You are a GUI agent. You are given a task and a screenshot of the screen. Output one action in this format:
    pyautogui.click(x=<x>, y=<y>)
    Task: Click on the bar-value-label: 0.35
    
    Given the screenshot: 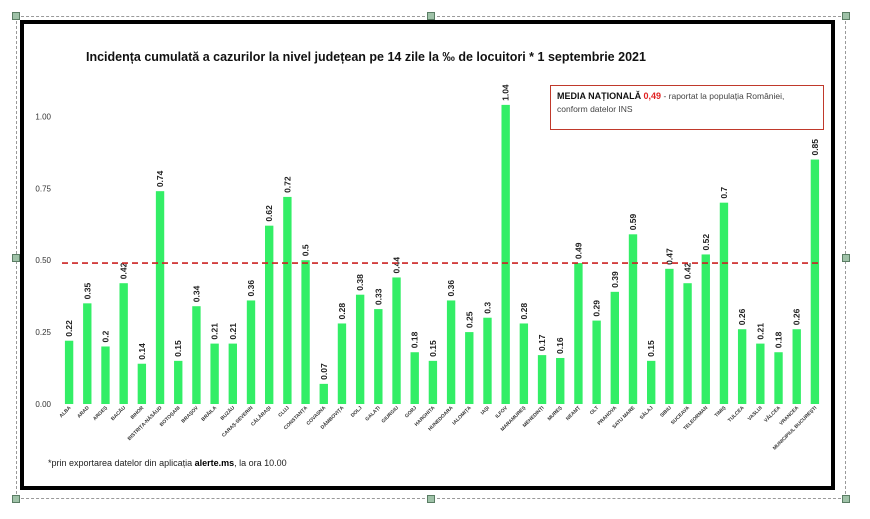 What is the action you would take?
    pyautogui.click(x=87, y=291)
    